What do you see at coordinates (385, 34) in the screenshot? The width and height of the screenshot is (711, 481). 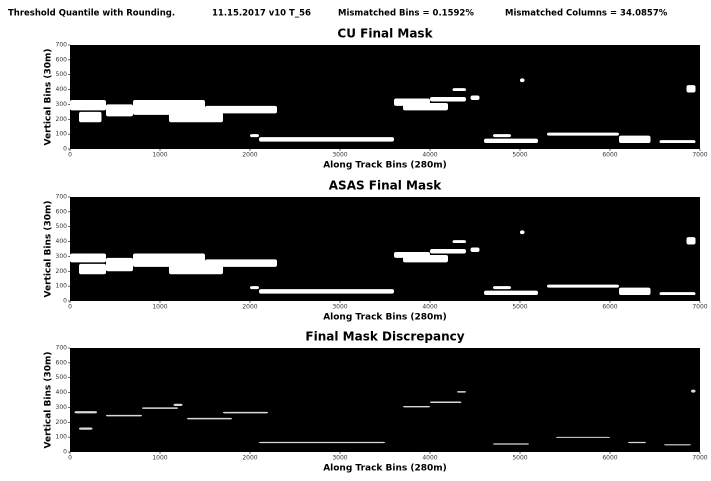 I see `panel-title: CU Final Mask` at bounding box center [385, 34].